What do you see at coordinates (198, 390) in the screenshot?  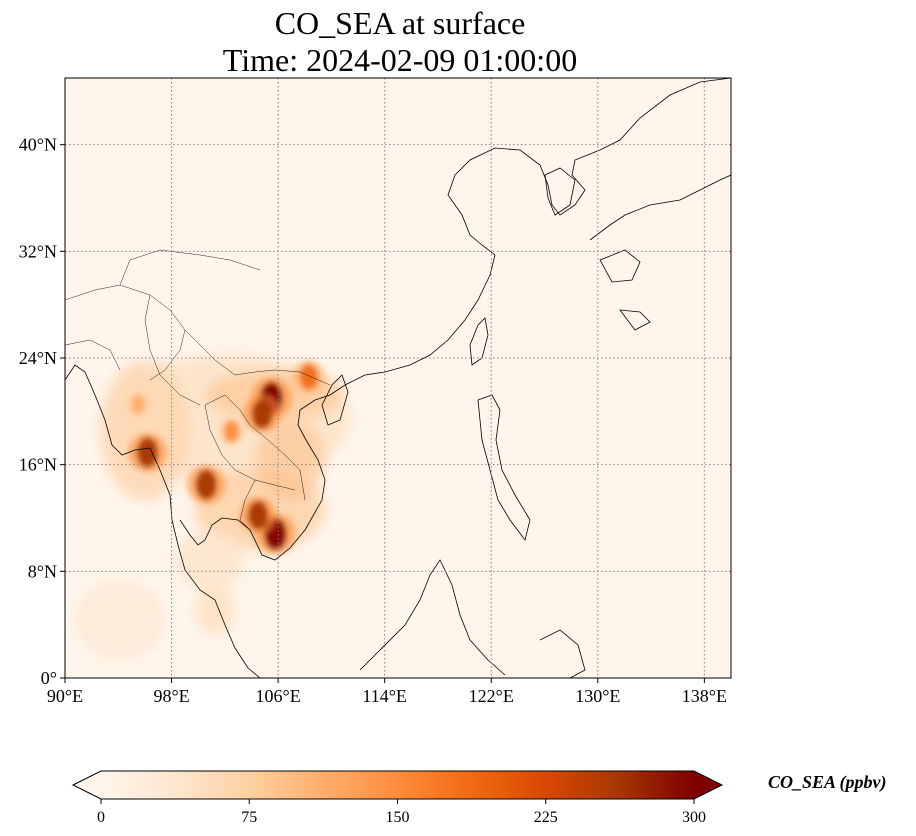 I see `country-borders` at bounding box center [198, 390].